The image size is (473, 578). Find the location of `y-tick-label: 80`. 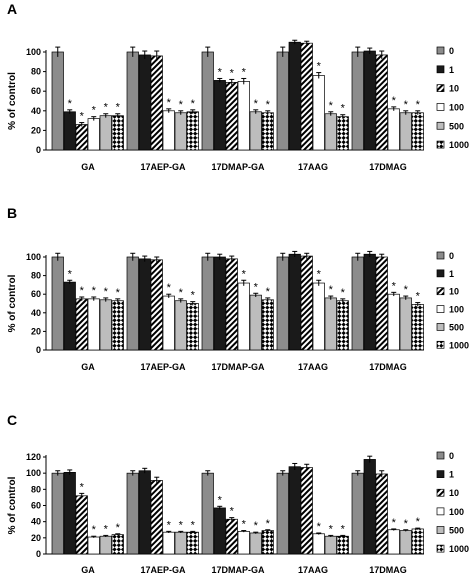

y-tick-label: 80 is located at coordinates (36, 276).